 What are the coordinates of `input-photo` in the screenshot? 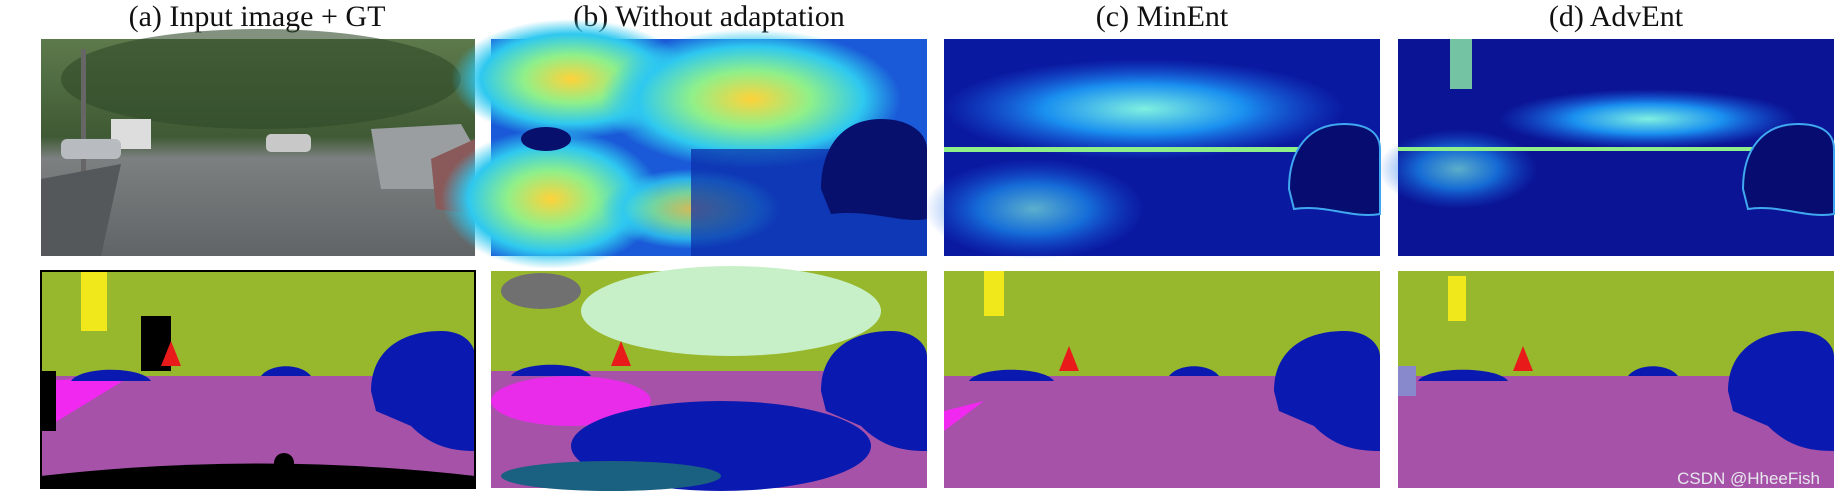 It's located at (258, 142).